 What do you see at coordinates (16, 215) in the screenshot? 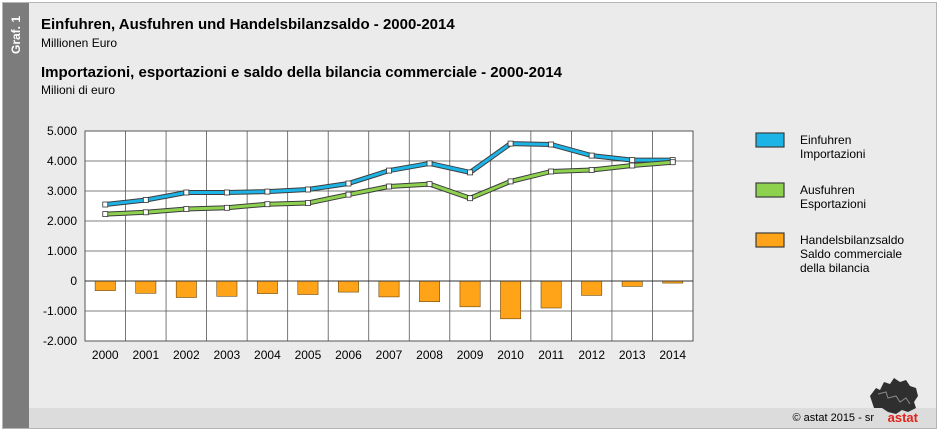
I see `sidebar: Graf. 1` at bounding box center [16, 215].